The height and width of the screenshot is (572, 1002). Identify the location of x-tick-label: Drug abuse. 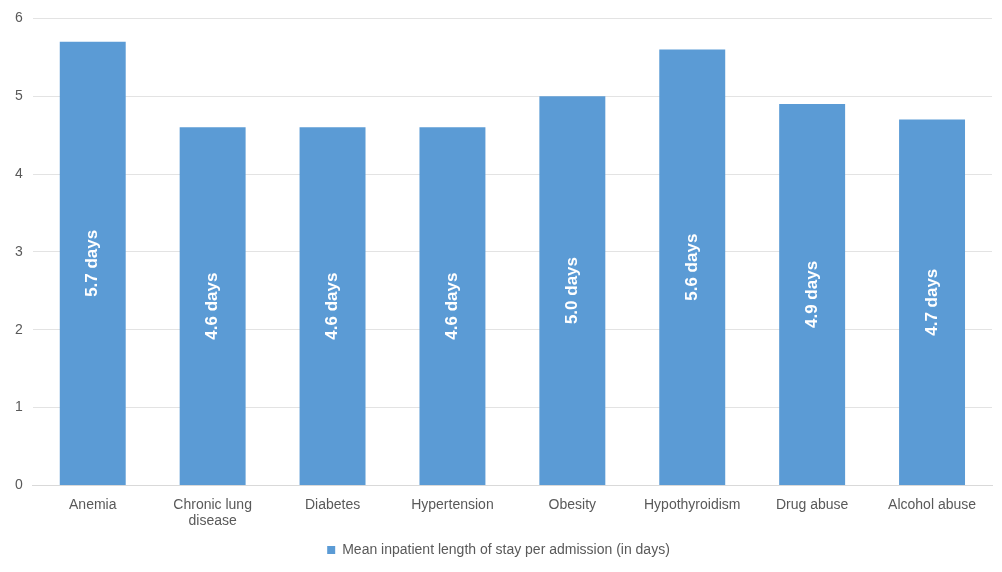
(812, 503).